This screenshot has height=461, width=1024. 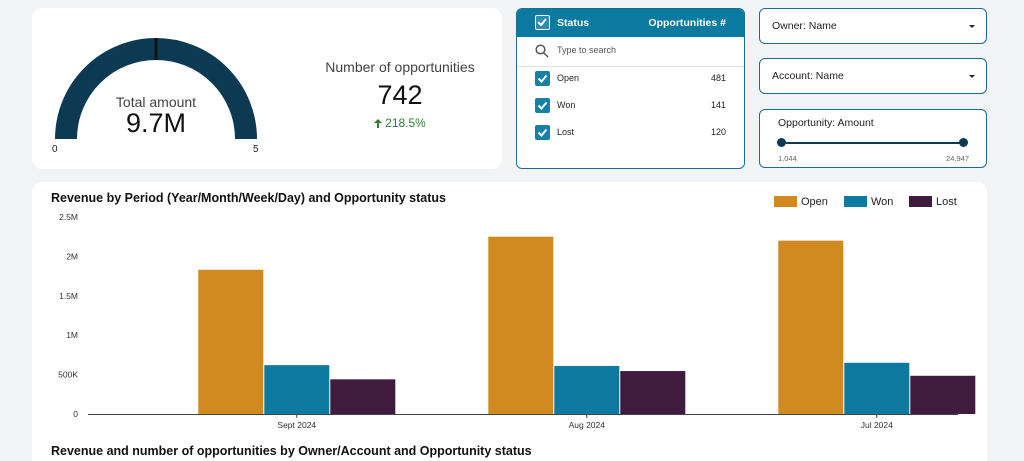 I want to click on x-tick-label: Aug 2024, so click(x=587, y=425).